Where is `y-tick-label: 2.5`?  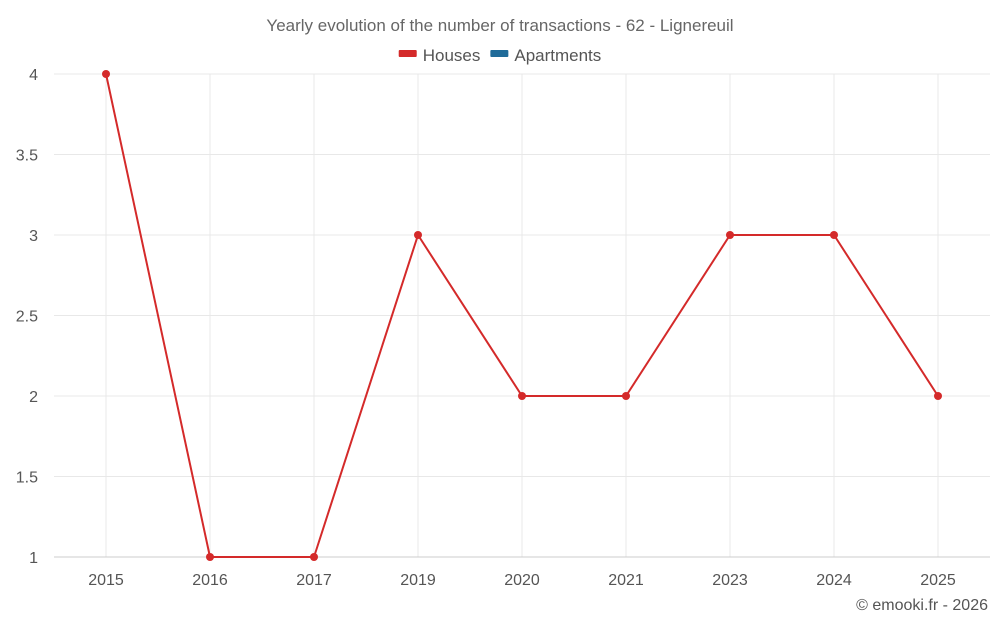
y-tick-label: 2.5 is located at coordinates (27, 317).